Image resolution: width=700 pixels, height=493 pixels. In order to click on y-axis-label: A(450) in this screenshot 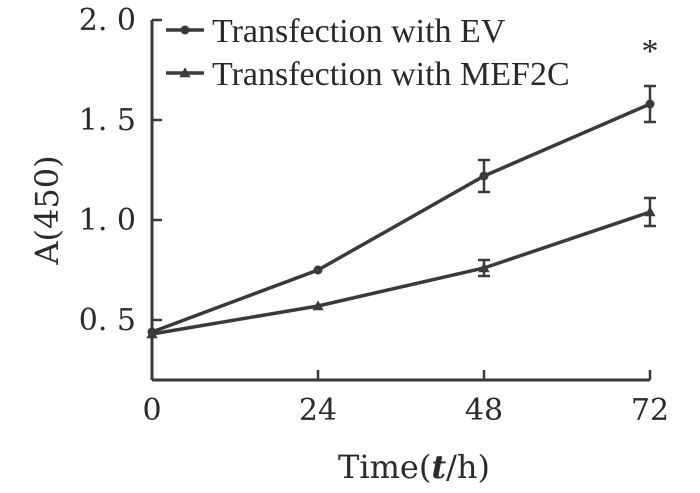, I will do `click(47, 210)`.